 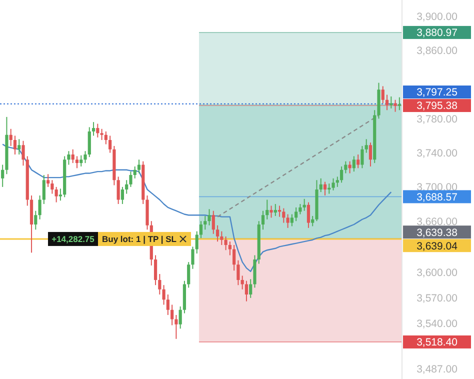 What do you see at coordinates (139, 239) in the screenshot?
I see `annotation: Buy lot: 1 | TP | SL` at bounding box center [139, 239].